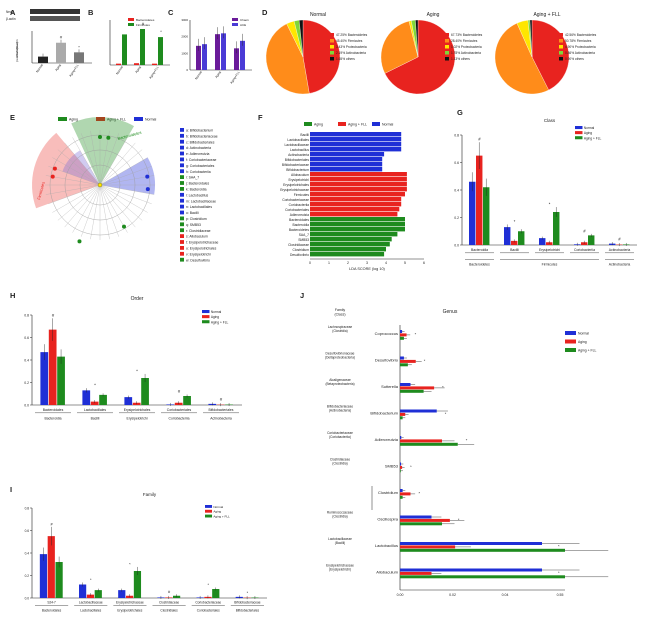  I want to click on category-sublabel: Clostridiales, so click(169, 610).